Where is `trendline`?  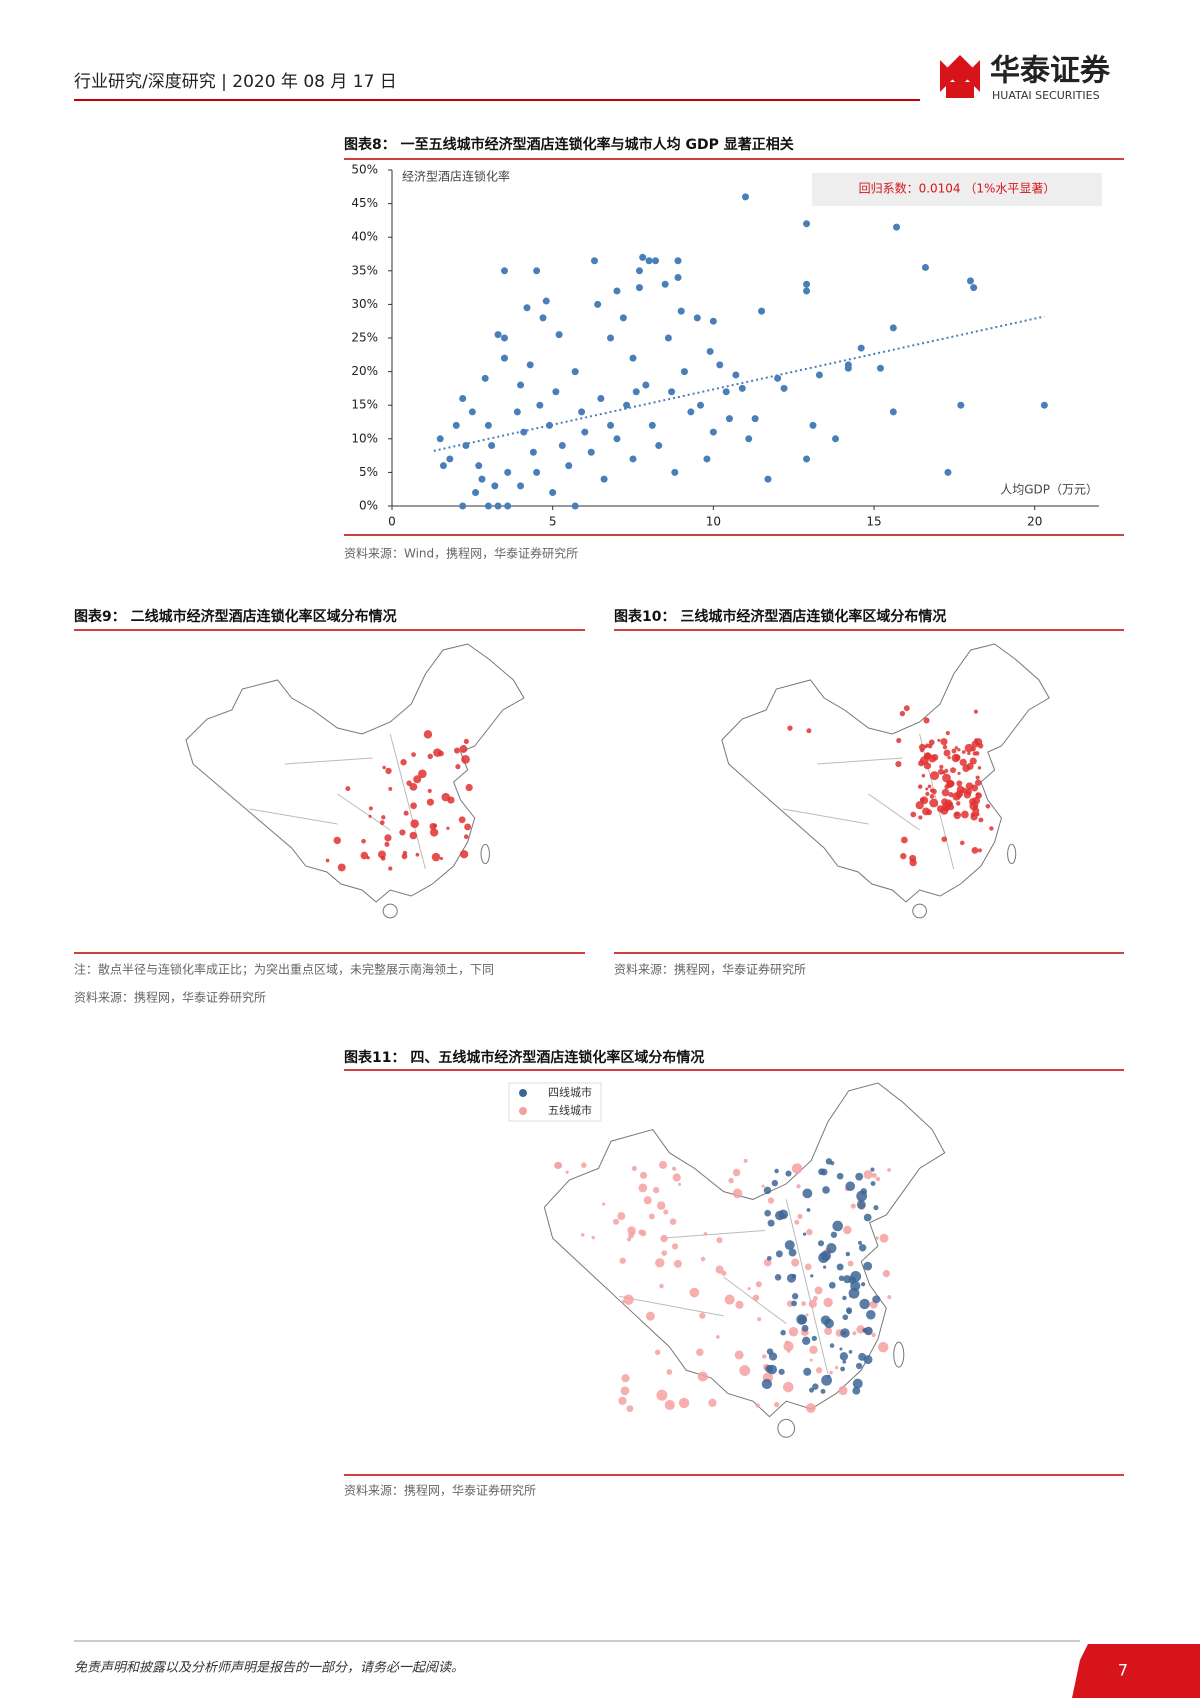 trendline is located at coordinates (739, 383).